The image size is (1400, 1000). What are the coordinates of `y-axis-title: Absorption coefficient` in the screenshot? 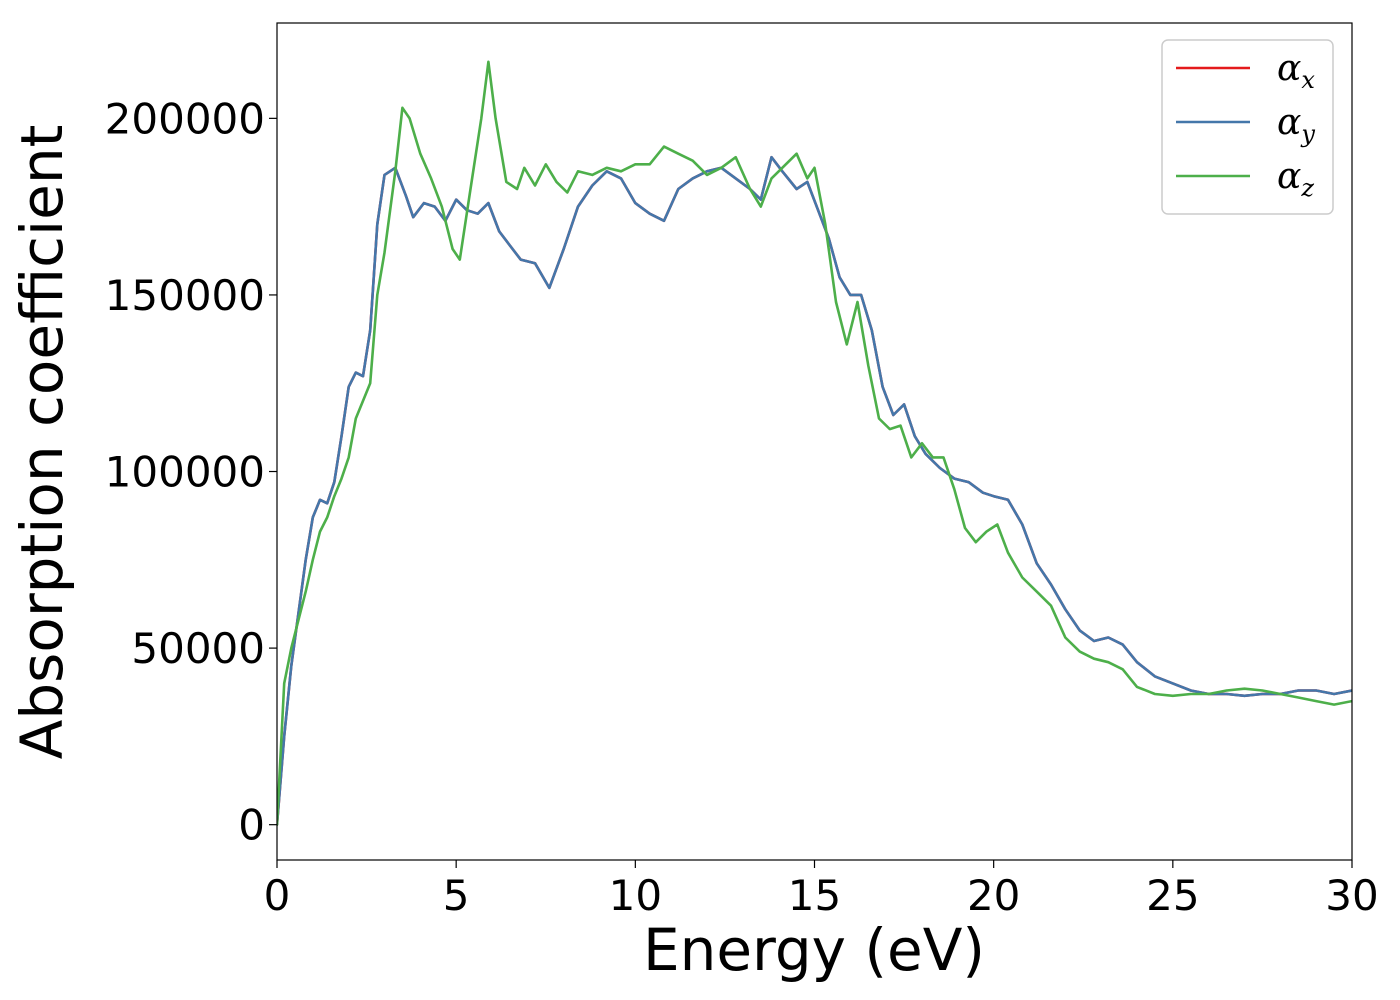 It's located at (42, 442).